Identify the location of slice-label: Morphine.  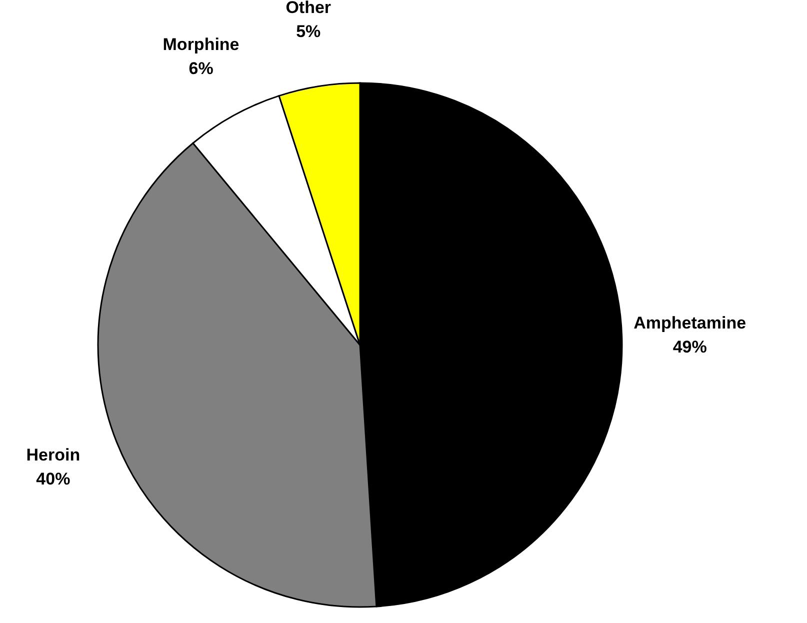
(201, 44).